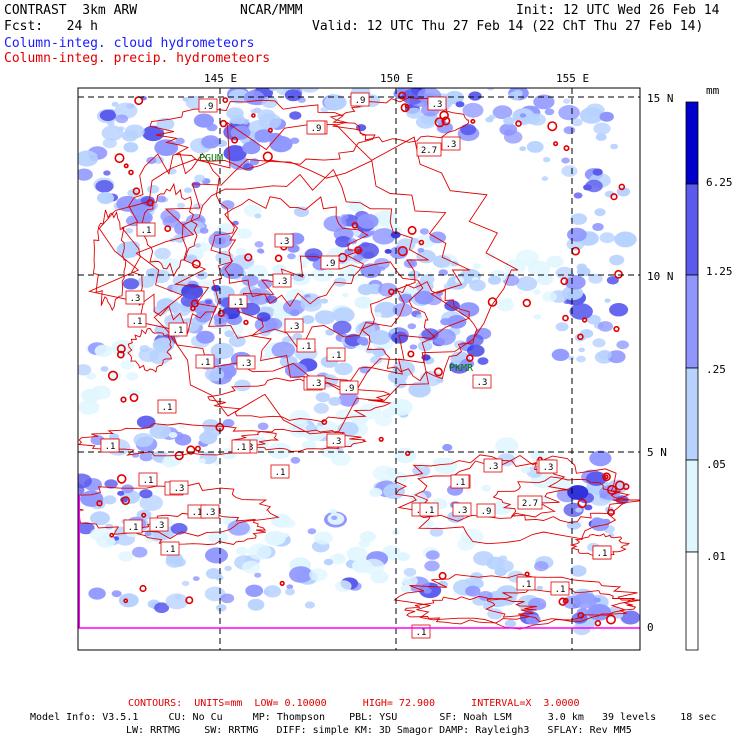 The image size is (740, 740). What do you see at coordinates (211, 158) in the screenshot?
I see `svg-text: PGUM` at bounding box center [211, 158].